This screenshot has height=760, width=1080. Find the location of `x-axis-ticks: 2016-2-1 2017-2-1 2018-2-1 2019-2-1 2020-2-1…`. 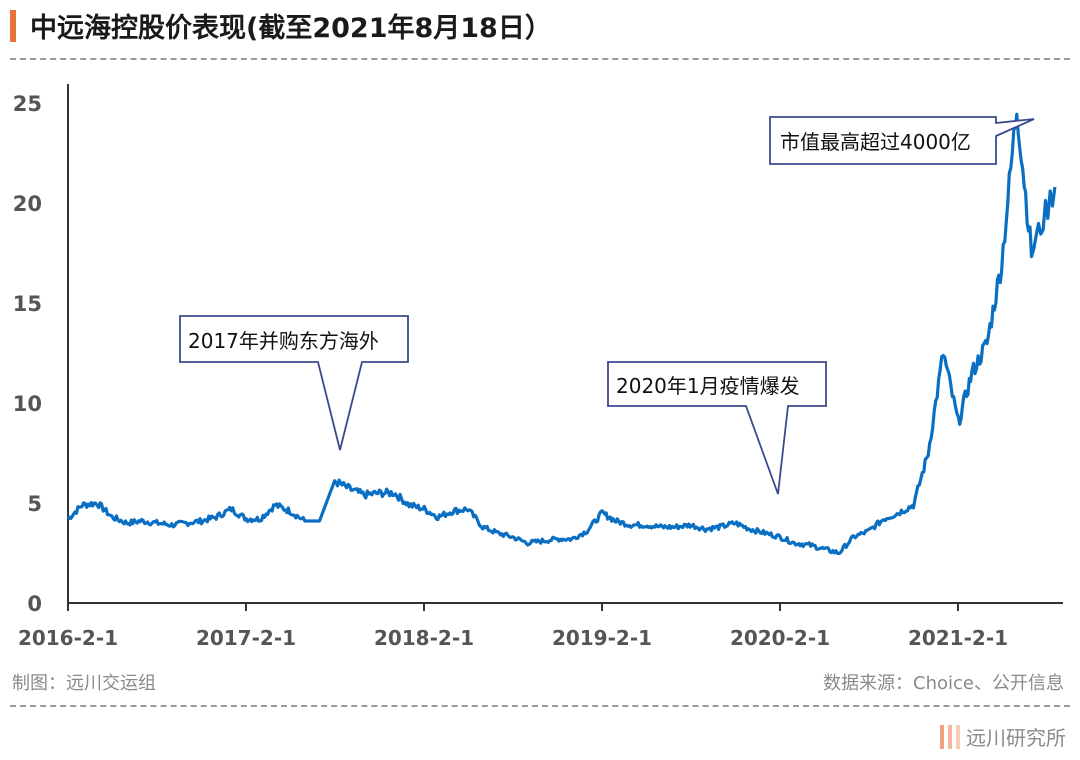

x-axis-ticks: 2016-2-1 2017-2-1 2018-2-1 2019-2-1 2020-2-1… is located at coordinates (513, 626).